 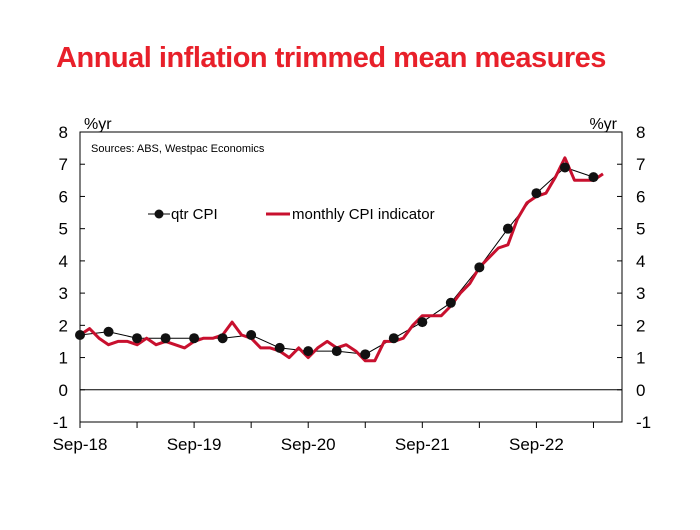 I want to click on legend: qtr CPI monthly CPI indicator, so click(x=291, y=214).